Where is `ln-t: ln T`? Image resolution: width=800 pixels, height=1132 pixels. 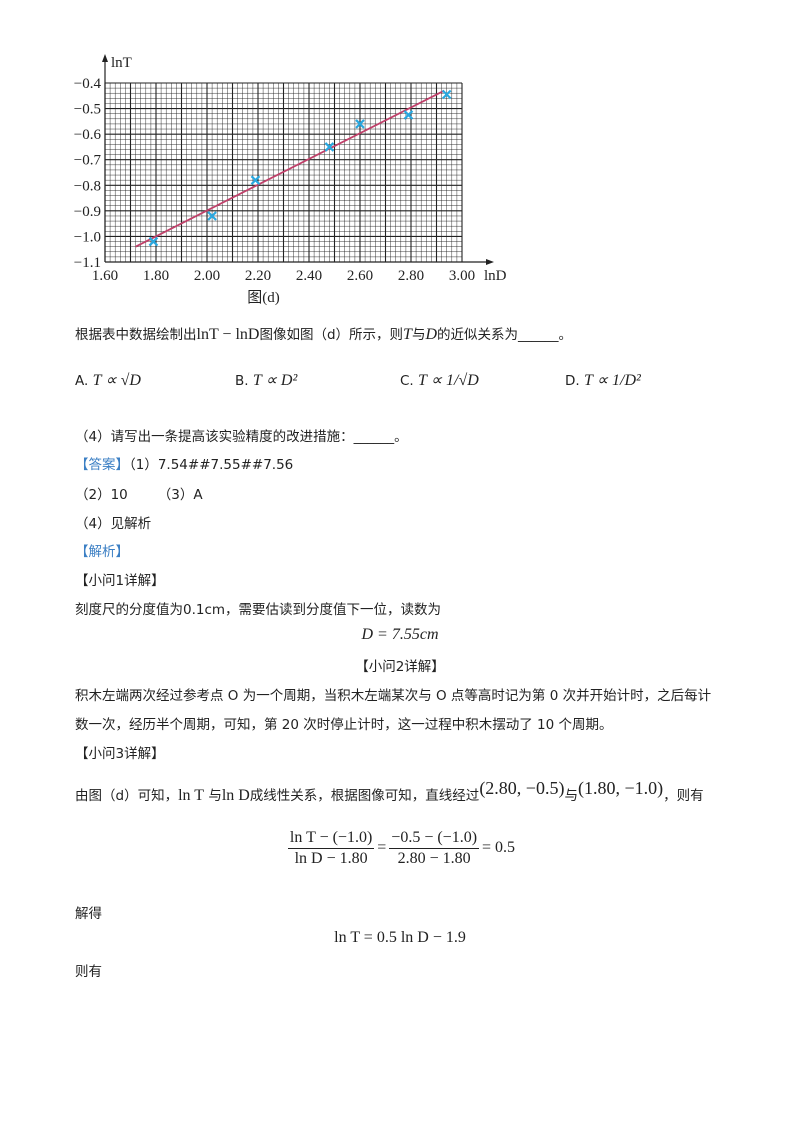
ln-t: ln T is located at coordinates (191, 795).